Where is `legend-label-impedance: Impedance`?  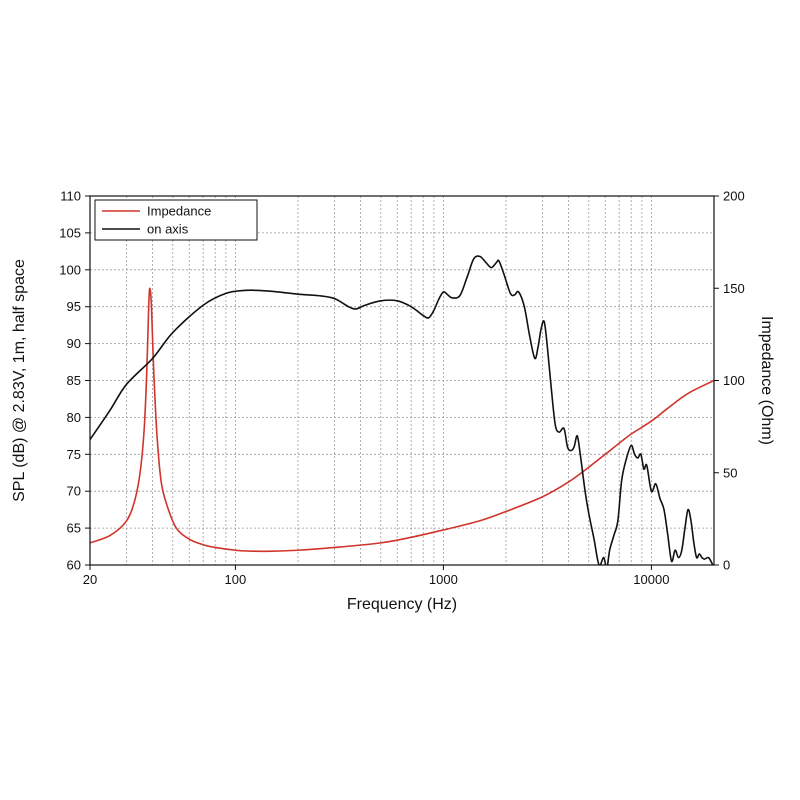
legend-label-impedance: Impedance is located at coordinates (179, 211).